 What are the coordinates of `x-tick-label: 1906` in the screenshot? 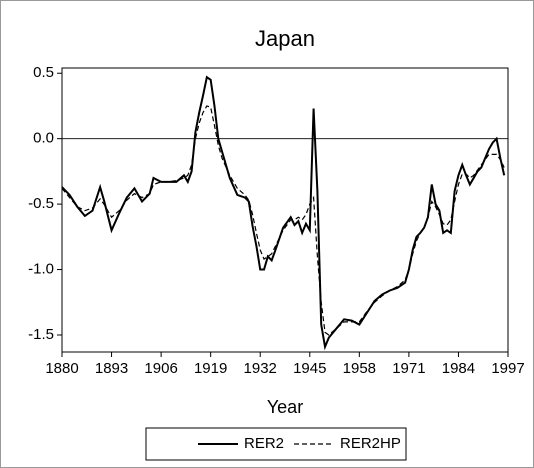 It's located at (160, 368).